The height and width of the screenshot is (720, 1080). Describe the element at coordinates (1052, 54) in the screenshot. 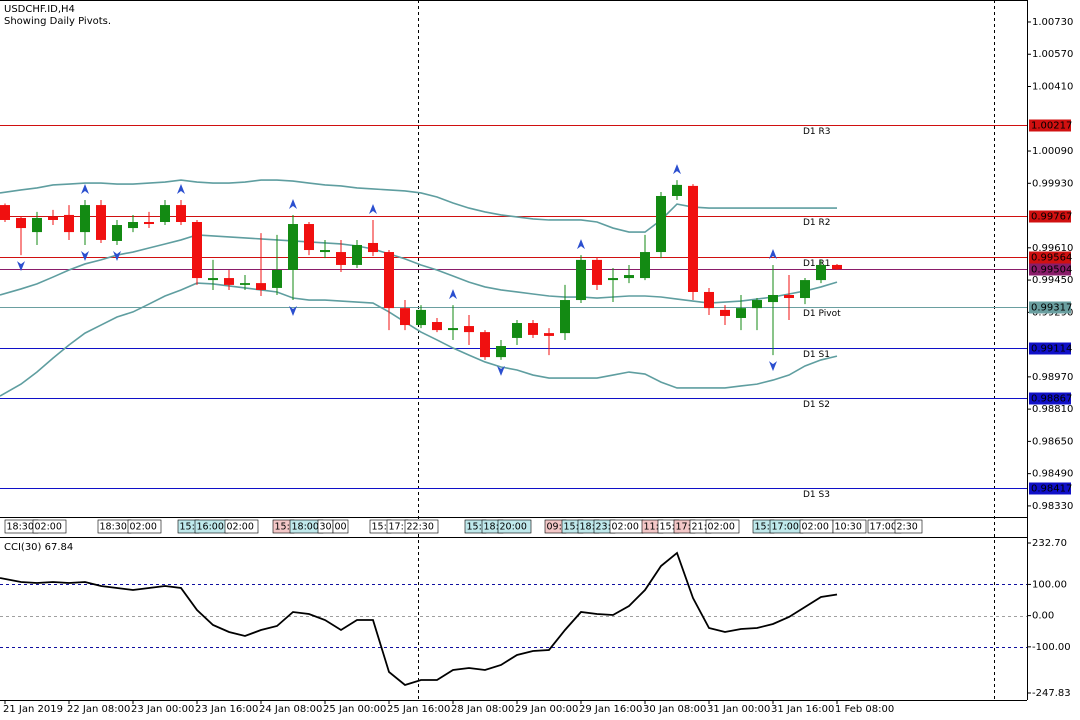

I see `y-tick-label: 1.00570` at that location.